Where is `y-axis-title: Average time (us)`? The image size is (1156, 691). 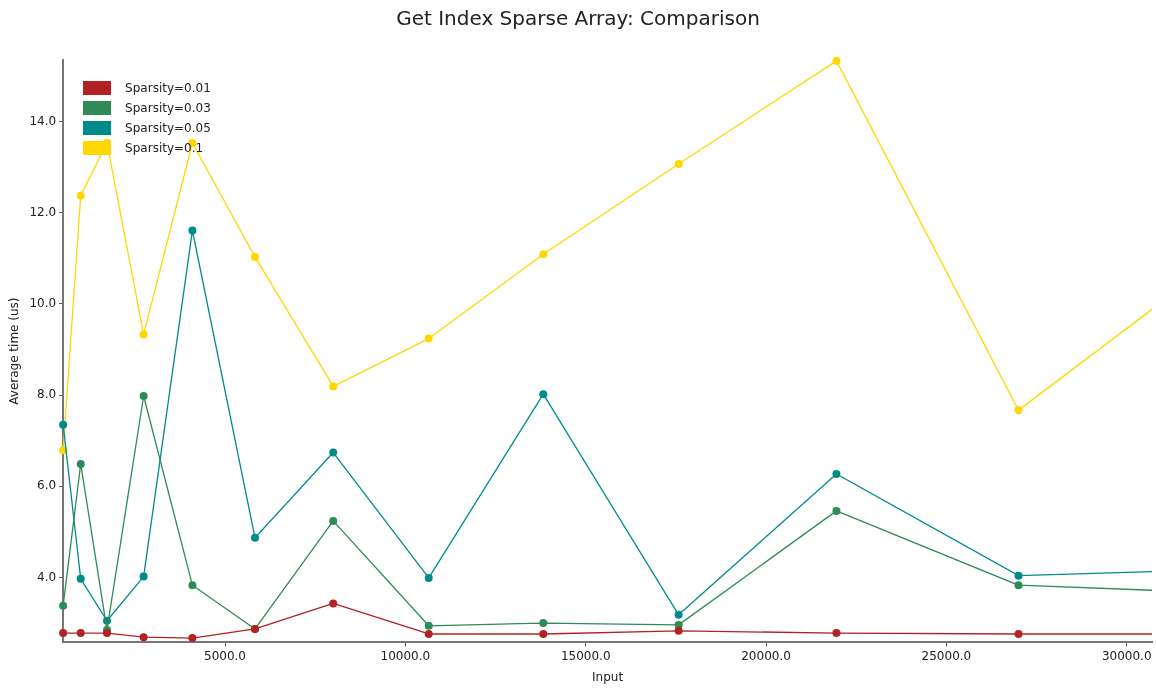 y-axis-title: Average time (us) is located at coordinates (14, 351).